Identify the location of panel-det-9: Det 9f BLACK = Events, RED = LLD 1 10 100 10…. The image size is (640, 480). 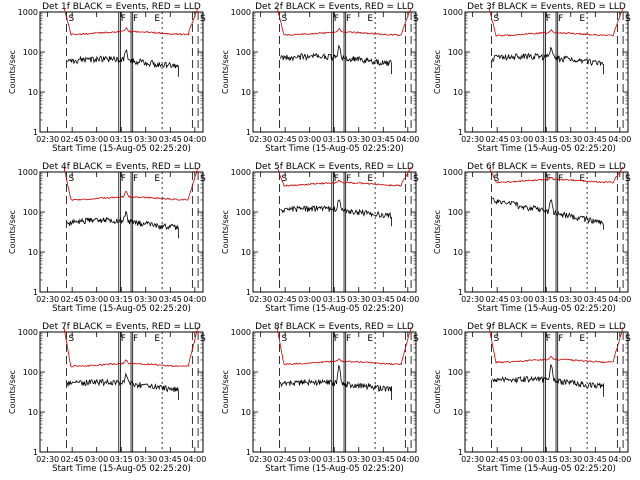
(532, 398).